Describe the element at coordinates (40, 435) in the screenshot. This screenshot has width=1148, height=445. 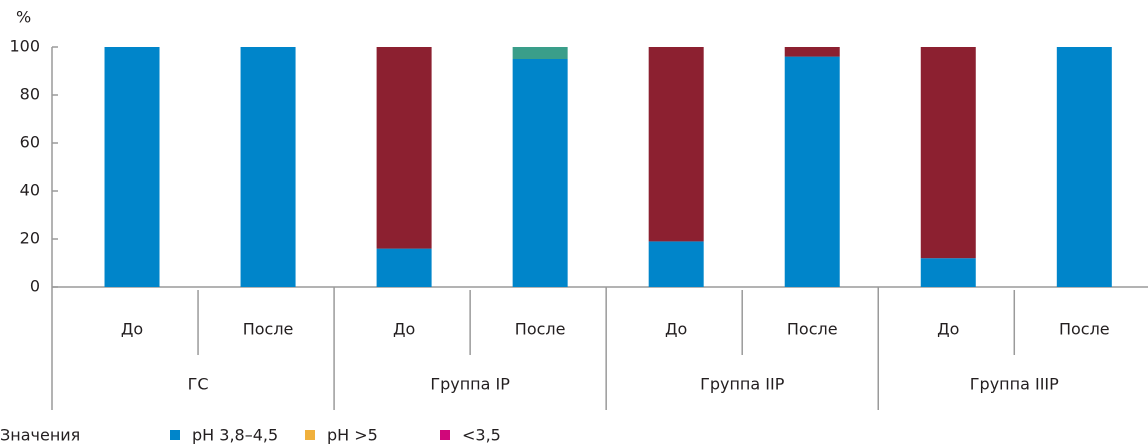
I see `legend-title: Значения` at that location.